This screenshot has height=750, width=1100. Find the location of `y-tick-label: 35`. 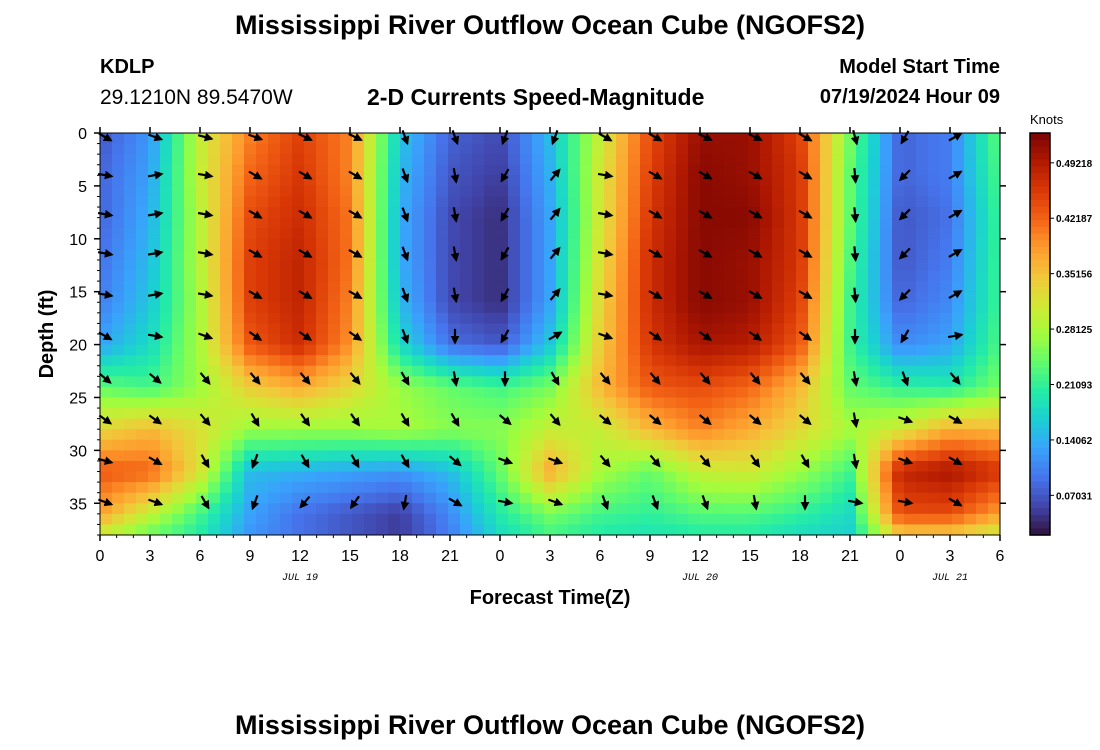

y-tick-label: 35 is located at coordinates (78, 504).